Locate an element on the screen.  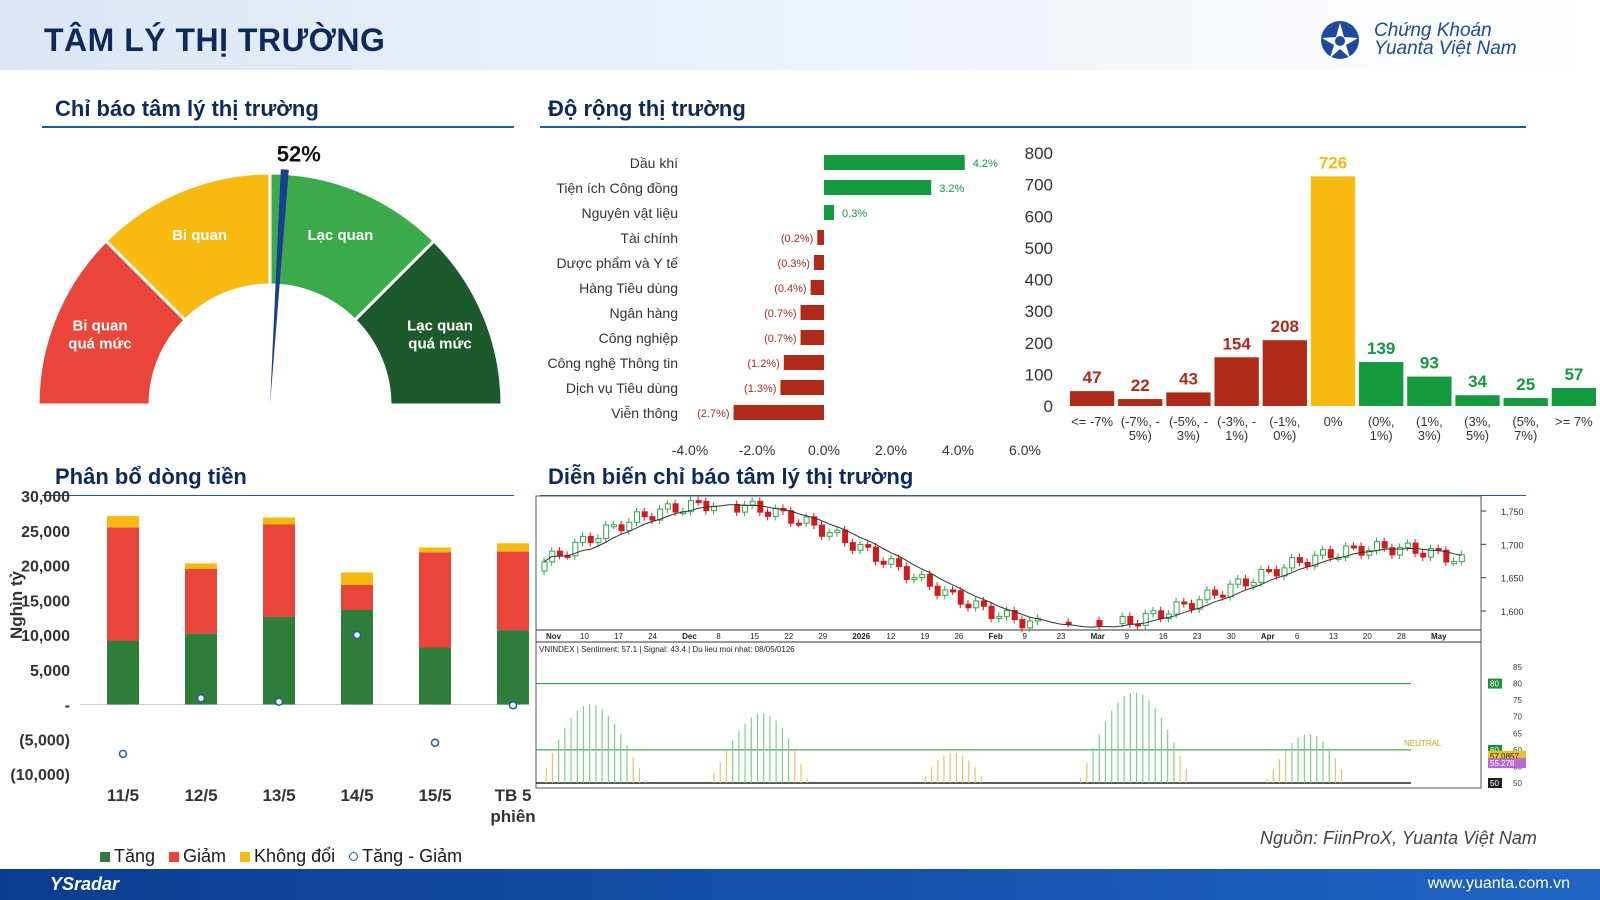
sector-value-4: (0.3%) is located at coordinates (794, 264).